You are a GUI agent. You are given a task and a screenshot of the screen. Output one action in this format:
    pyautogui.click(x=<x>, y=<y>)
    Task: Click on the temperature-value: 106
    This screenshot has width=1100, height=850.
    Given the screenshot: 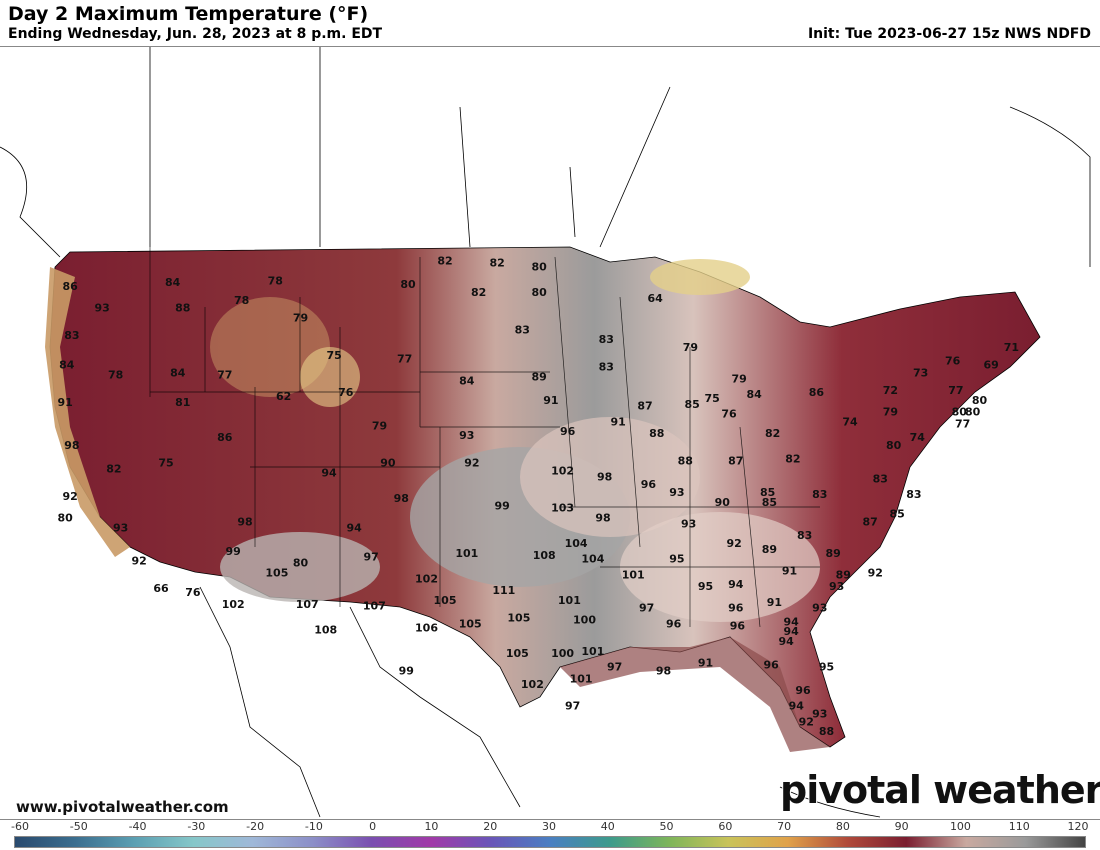 What is the action you would take?
    pyautogui.click(x=426, y=627)
    